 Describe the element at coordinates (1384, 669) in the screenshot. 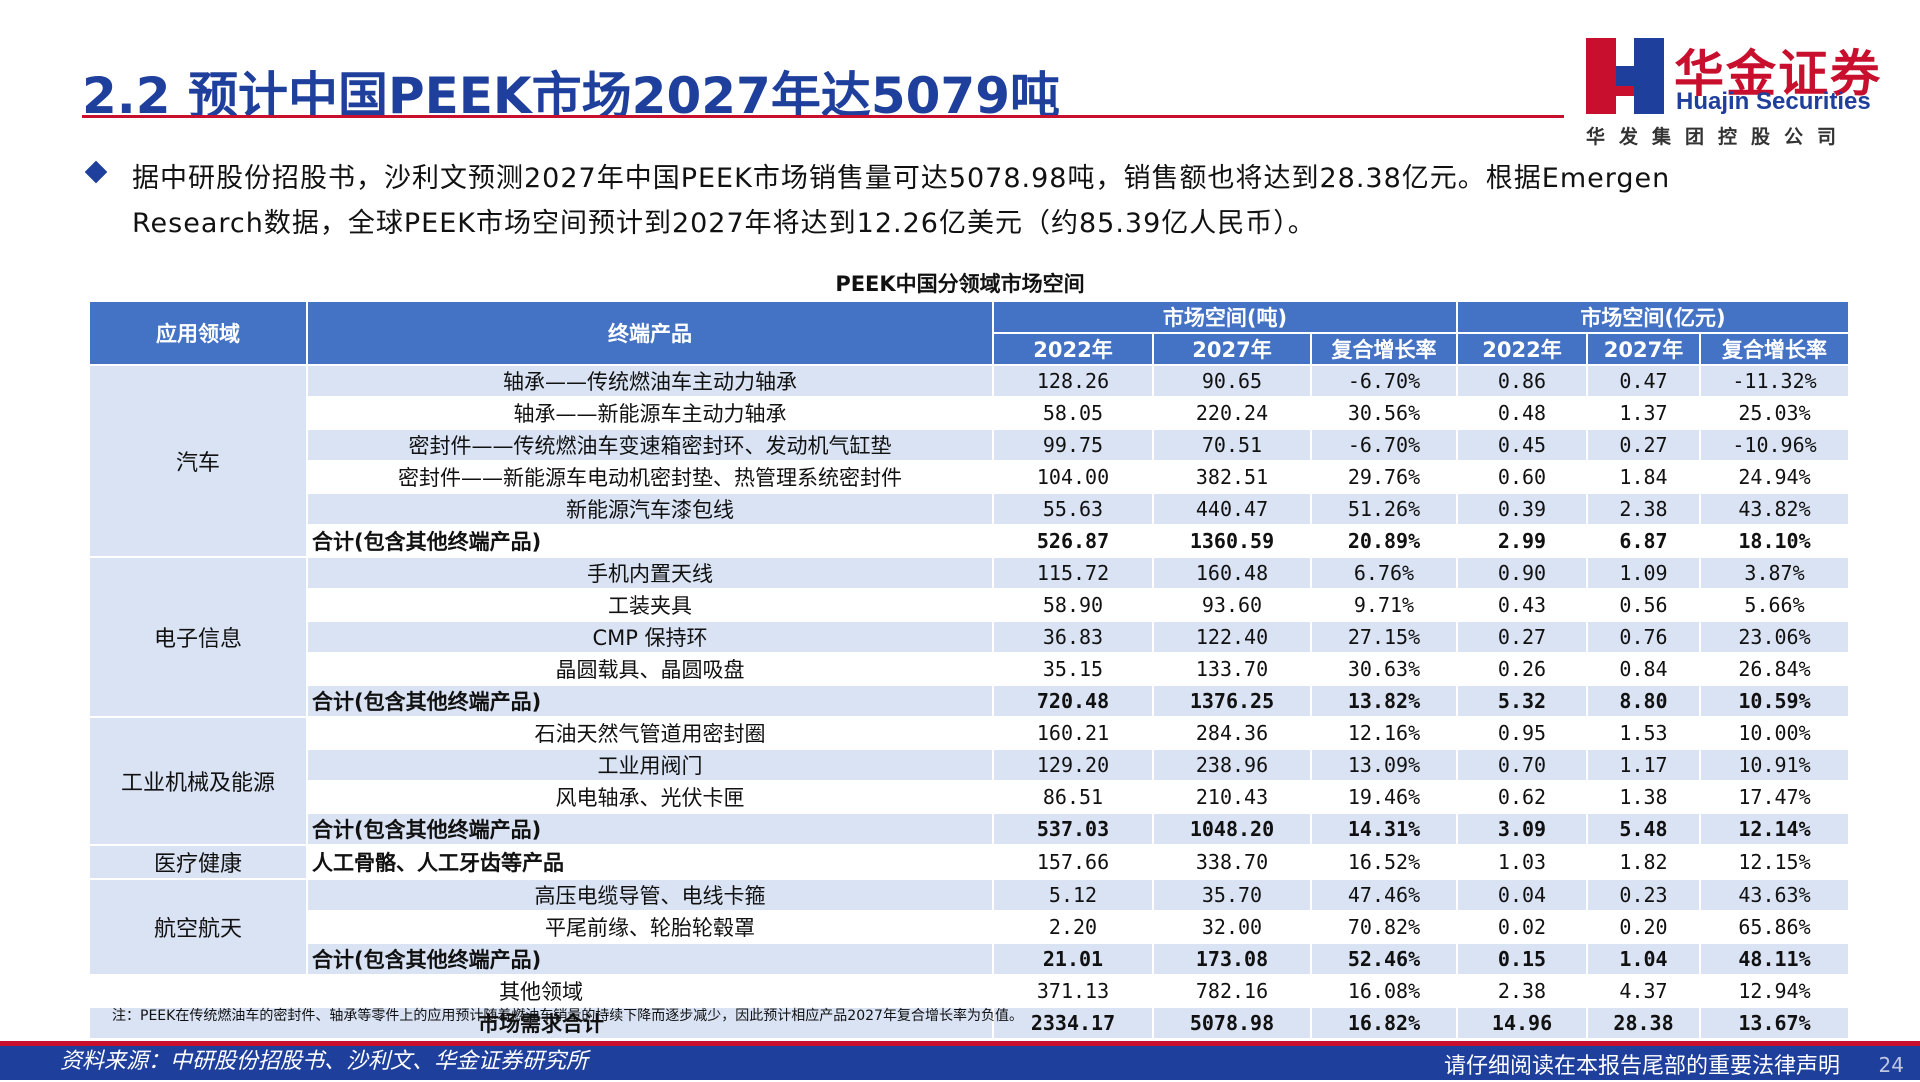

I see `value-cell-tc: 30.63%` at that location.